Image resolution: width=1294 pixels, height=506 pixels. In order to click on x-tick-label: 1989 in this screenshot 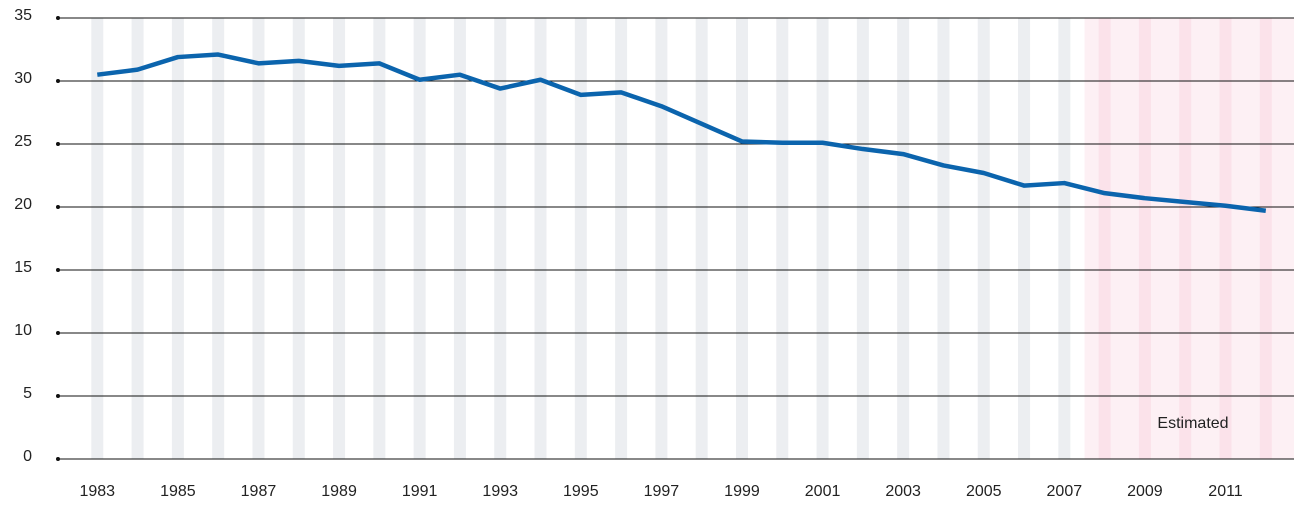, I will do `click(339, 491)`.